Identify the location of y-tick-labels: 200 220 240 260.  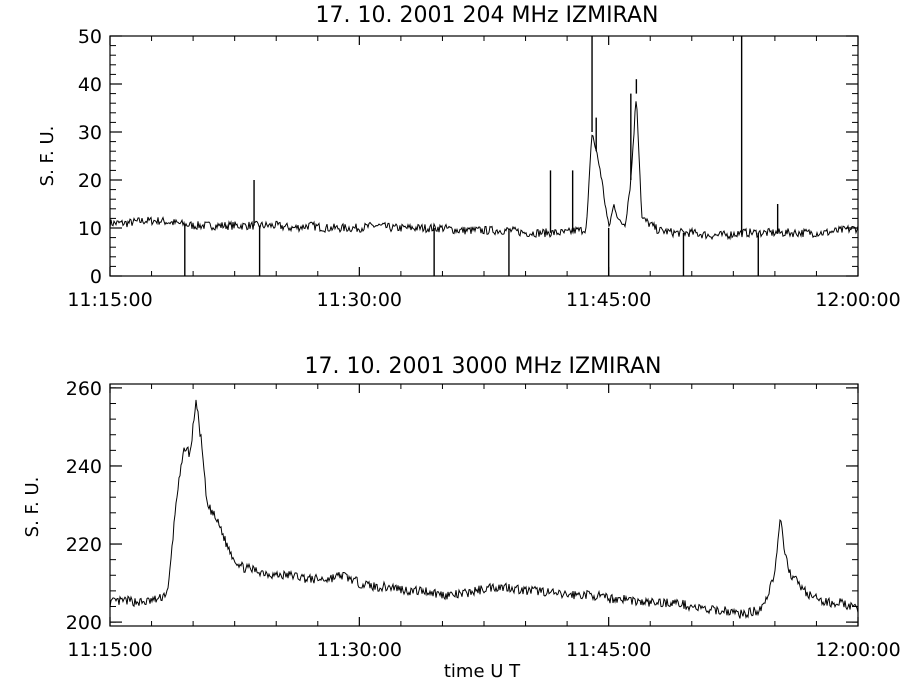
(84, 506).